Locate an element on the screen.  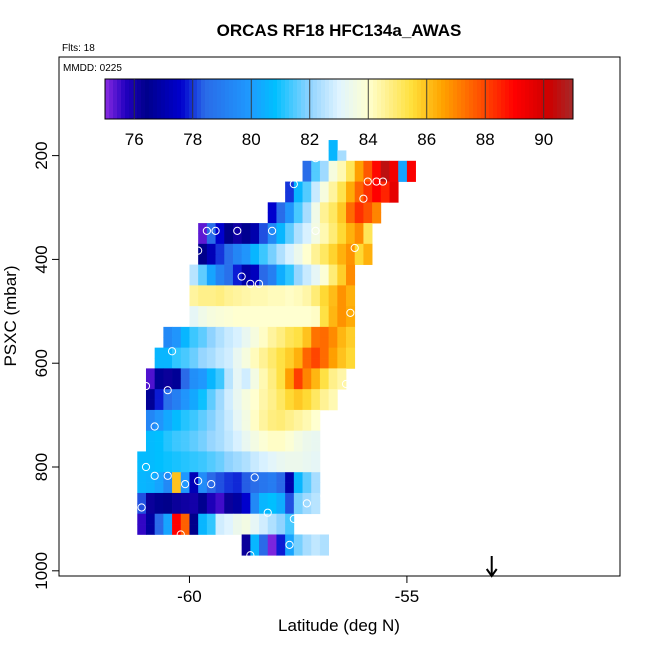
colorbar-tick-label: 78 is located at coordinates (192, 139).